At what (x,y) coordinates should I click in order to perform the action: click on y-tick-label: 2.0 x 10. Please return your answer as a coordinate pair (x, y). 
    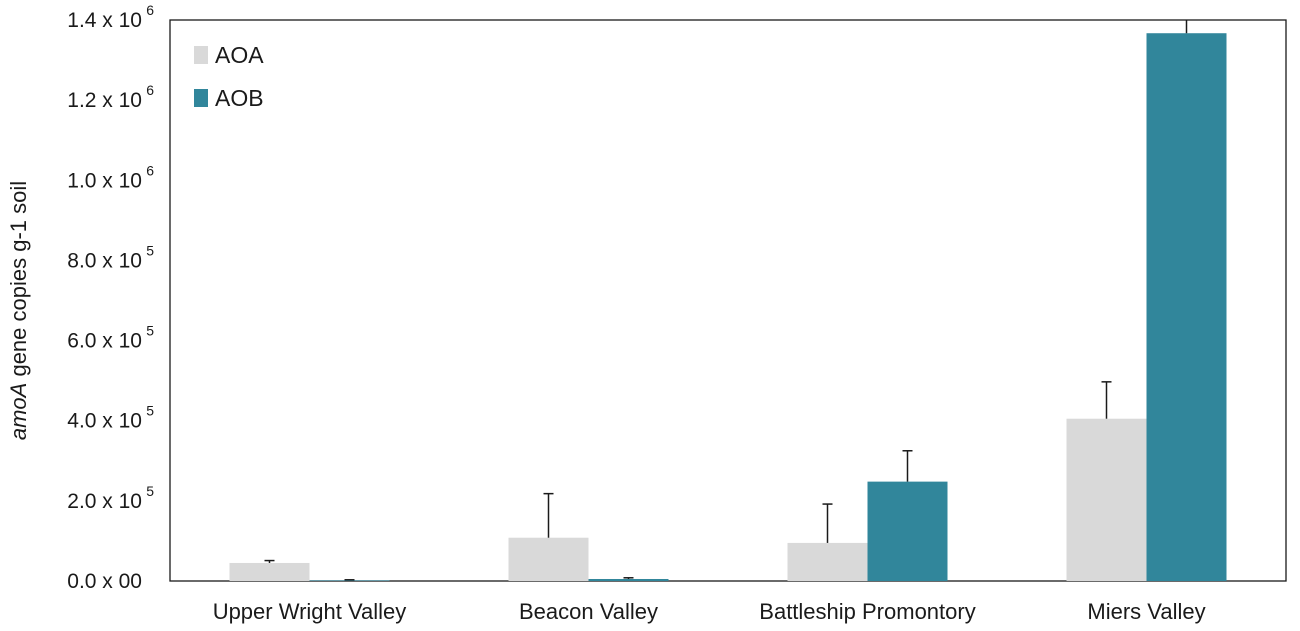
    Looking at the image, I should click on (104, 501).